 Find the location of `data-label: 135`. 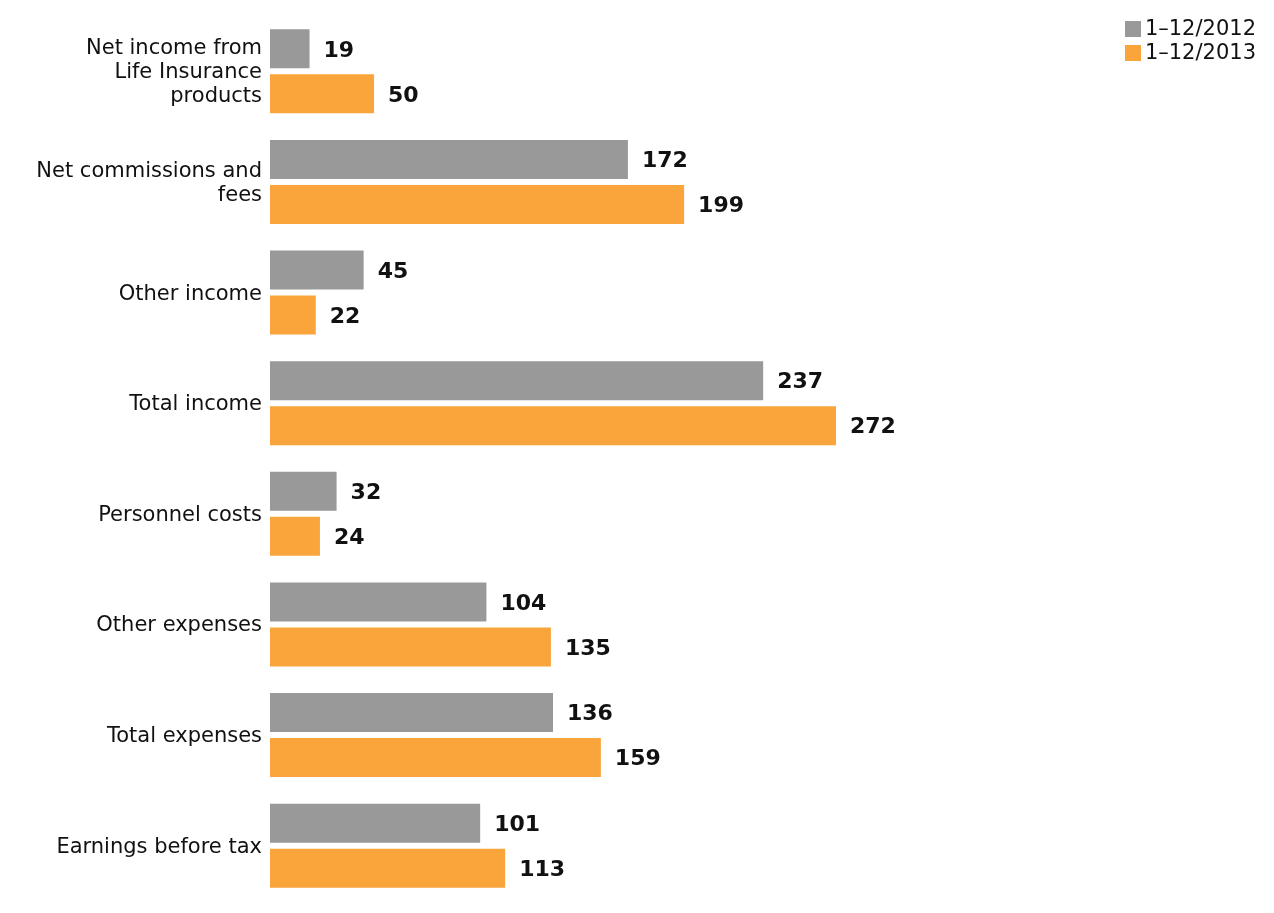

data-label: 135 is located at coordinates (587, 647).